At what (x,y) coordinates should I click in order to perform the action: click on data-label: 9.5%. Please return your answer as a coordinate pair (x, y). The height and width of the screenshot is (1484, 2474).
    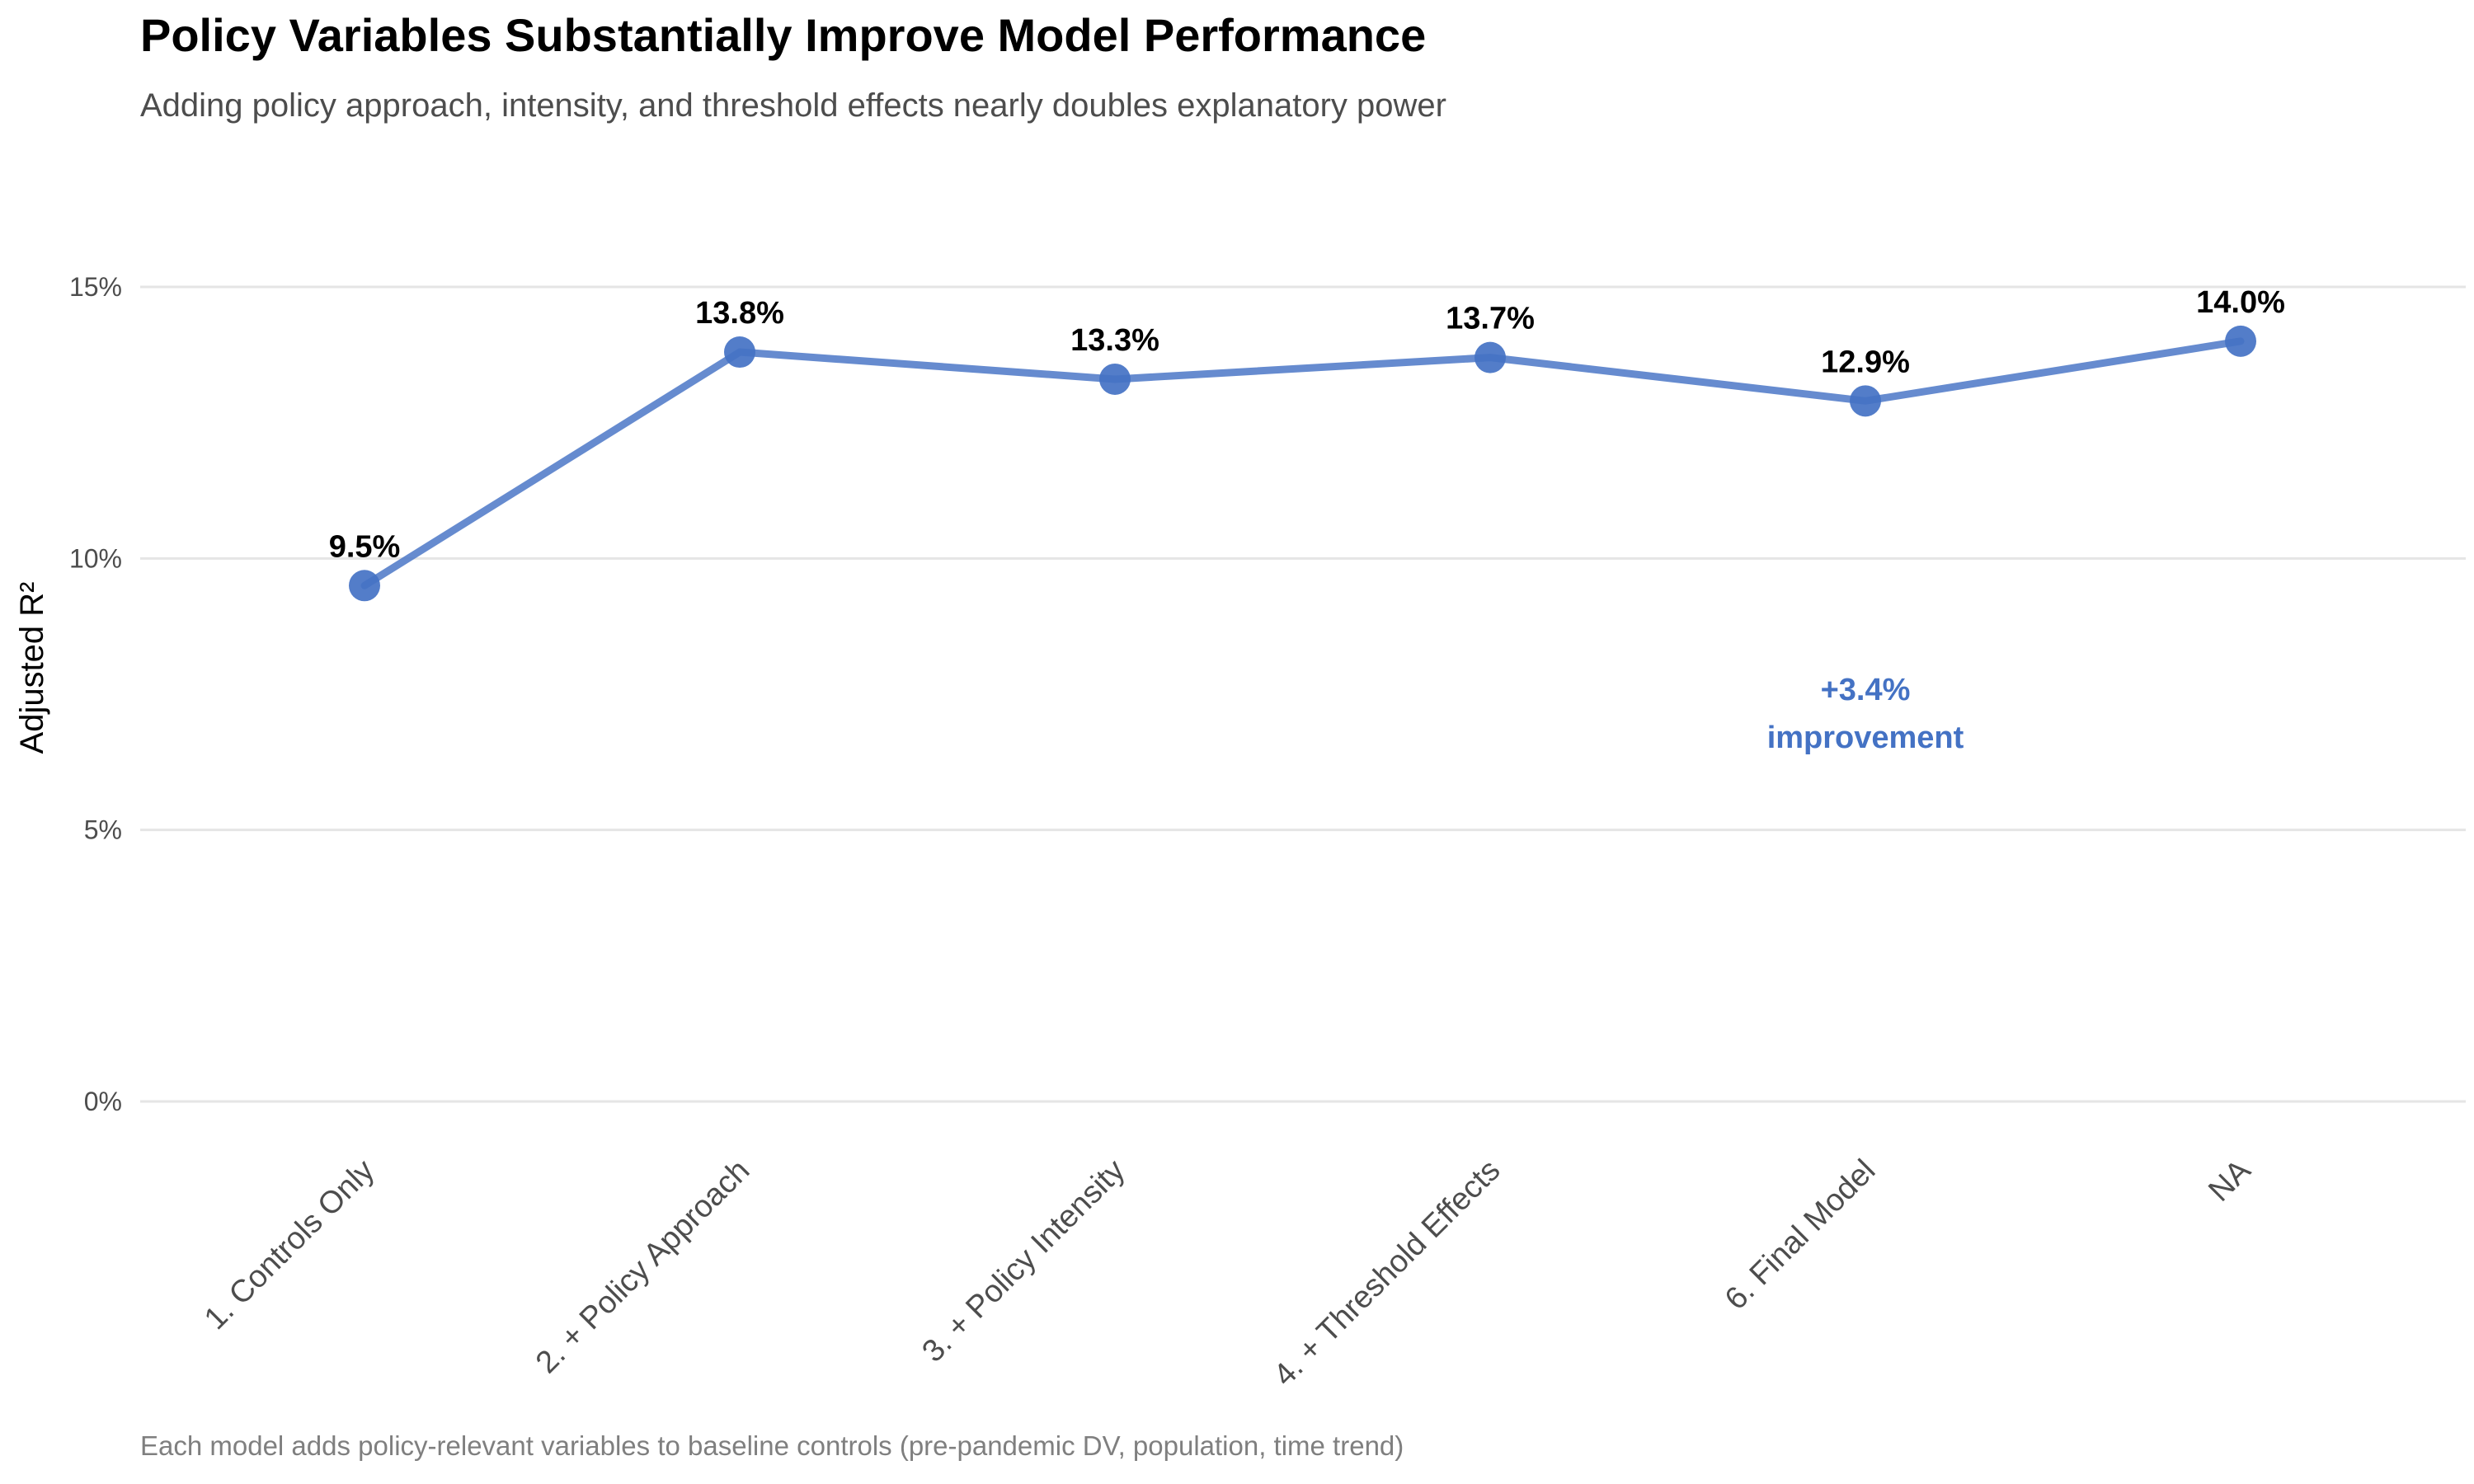
    Looking at the image, I should click on (365, 546).